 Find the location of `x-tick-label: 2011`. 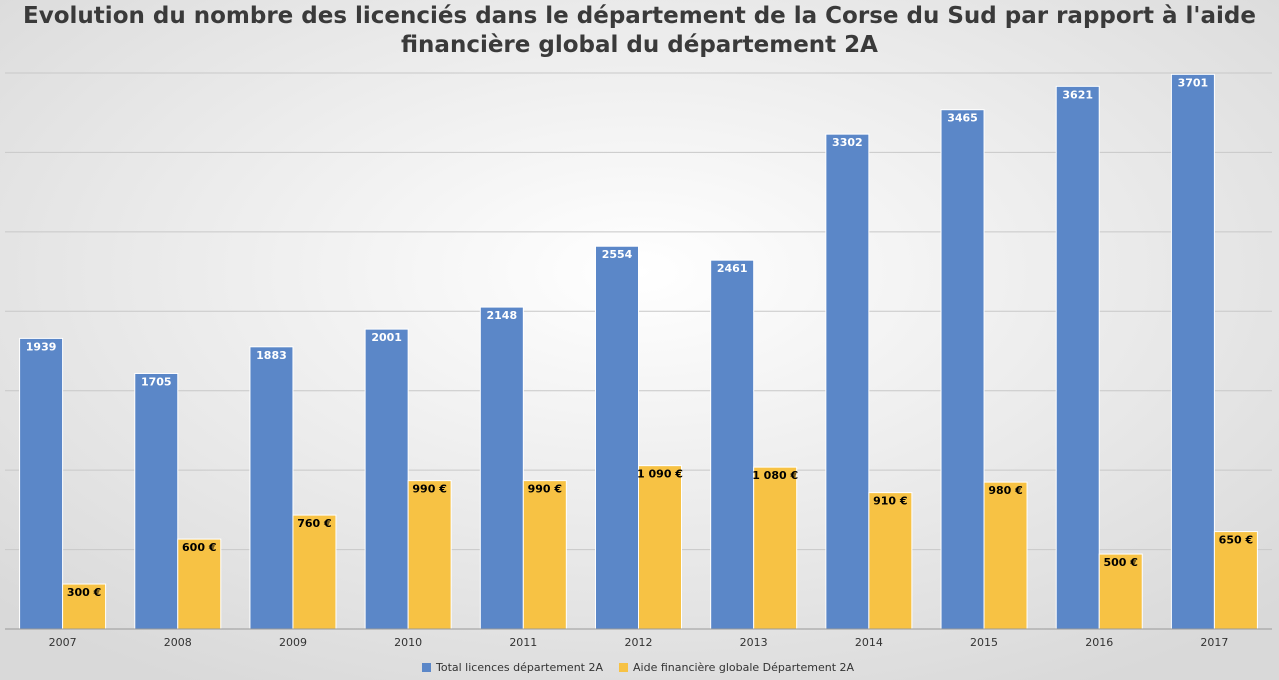

x-tick-label: 2011 is located at coordinates (523, 642).